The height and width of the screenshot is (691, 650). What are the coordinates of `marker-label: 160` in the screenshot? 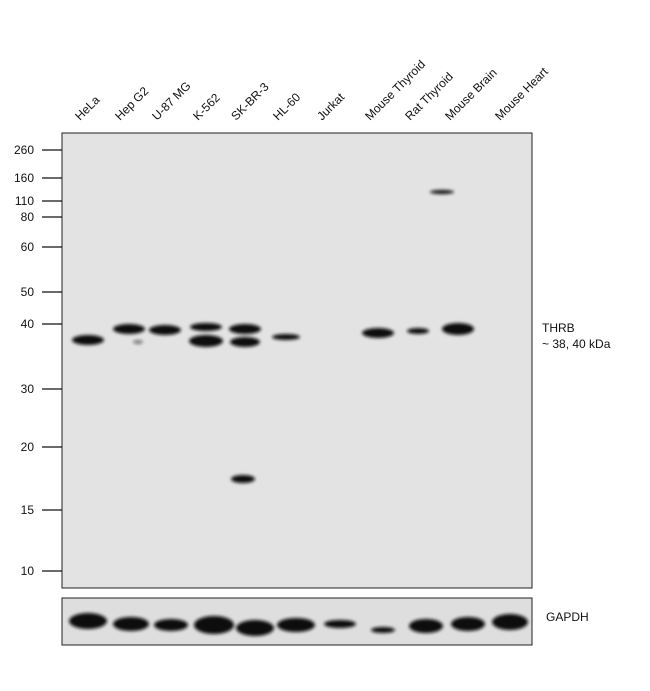 It's located at (24, 178).